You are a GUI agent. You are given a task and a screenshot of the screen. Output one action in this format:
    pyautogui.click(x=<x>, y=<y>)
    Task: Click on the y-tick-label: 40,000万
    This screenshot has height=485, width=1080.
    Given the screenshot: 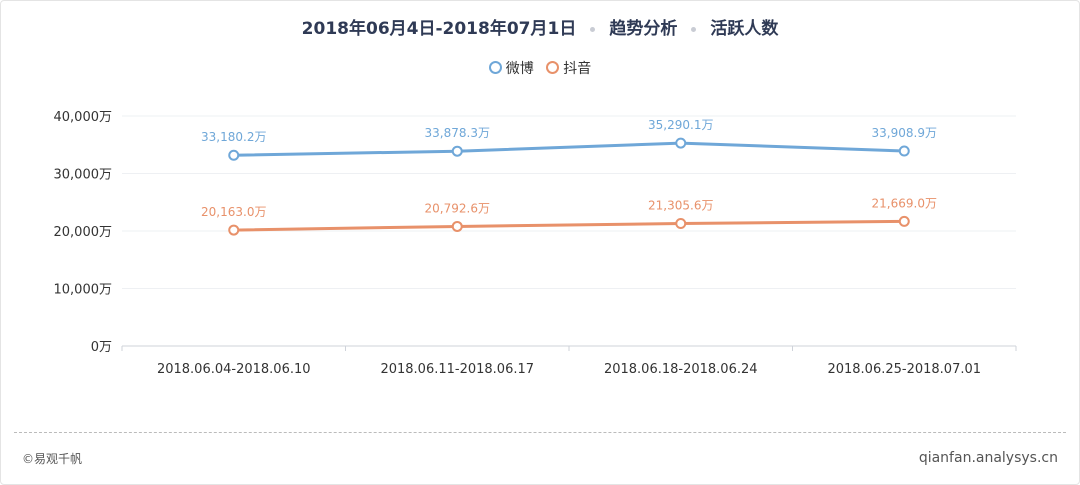 What is the action you would take?
    pyautogui.click(x=83, y=117)
    